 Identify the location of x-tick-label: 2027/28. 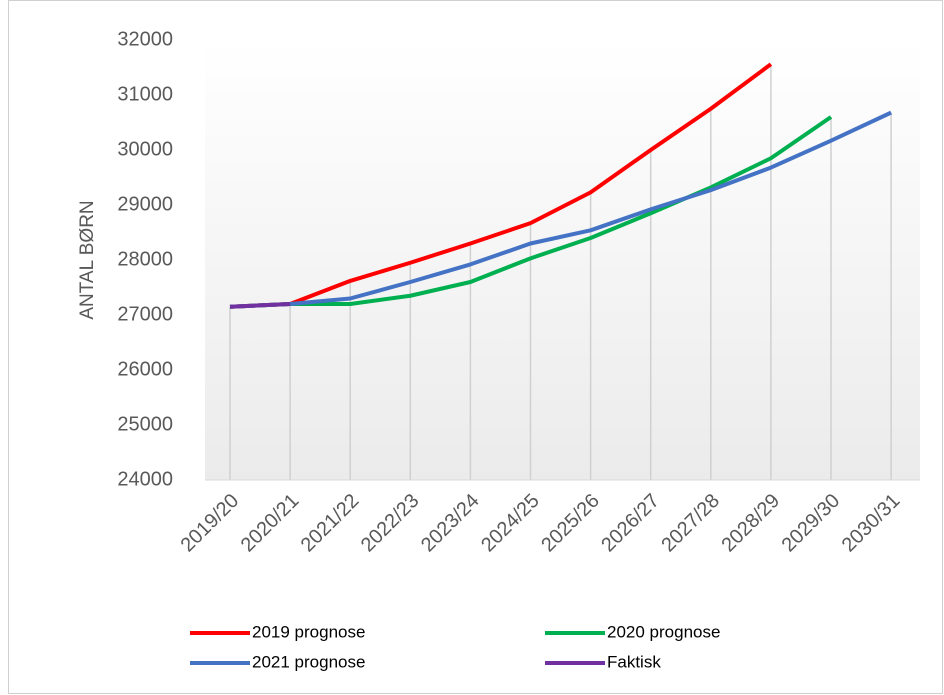
(690, 523).